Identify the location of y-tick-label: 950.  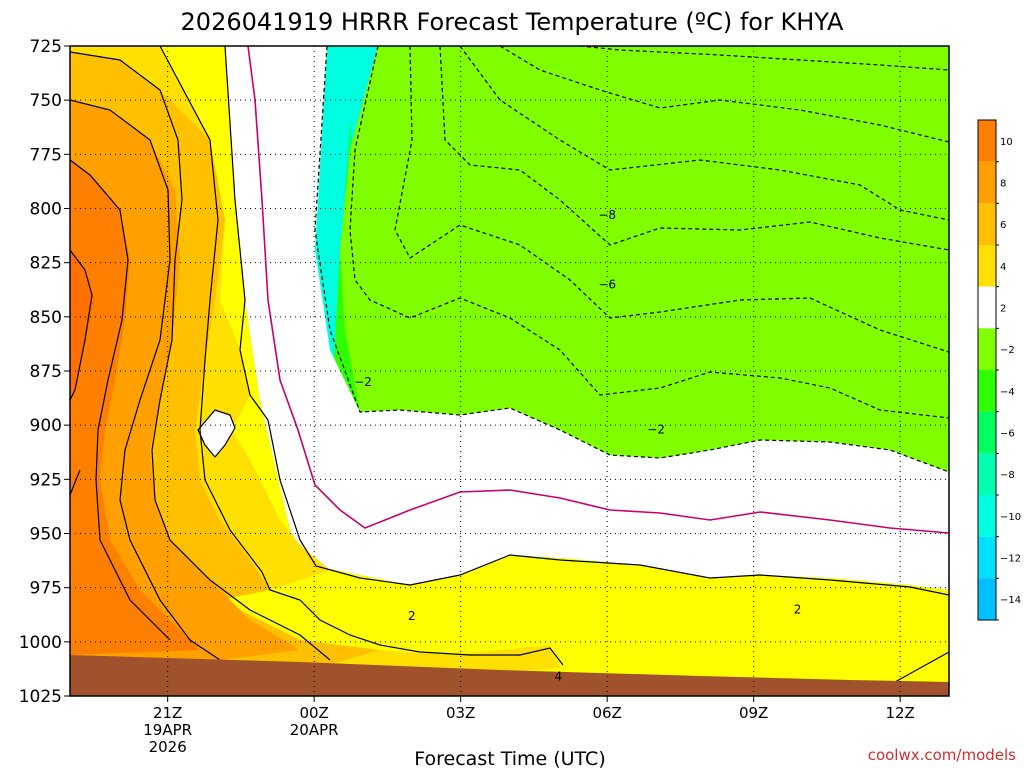
(46, 535).